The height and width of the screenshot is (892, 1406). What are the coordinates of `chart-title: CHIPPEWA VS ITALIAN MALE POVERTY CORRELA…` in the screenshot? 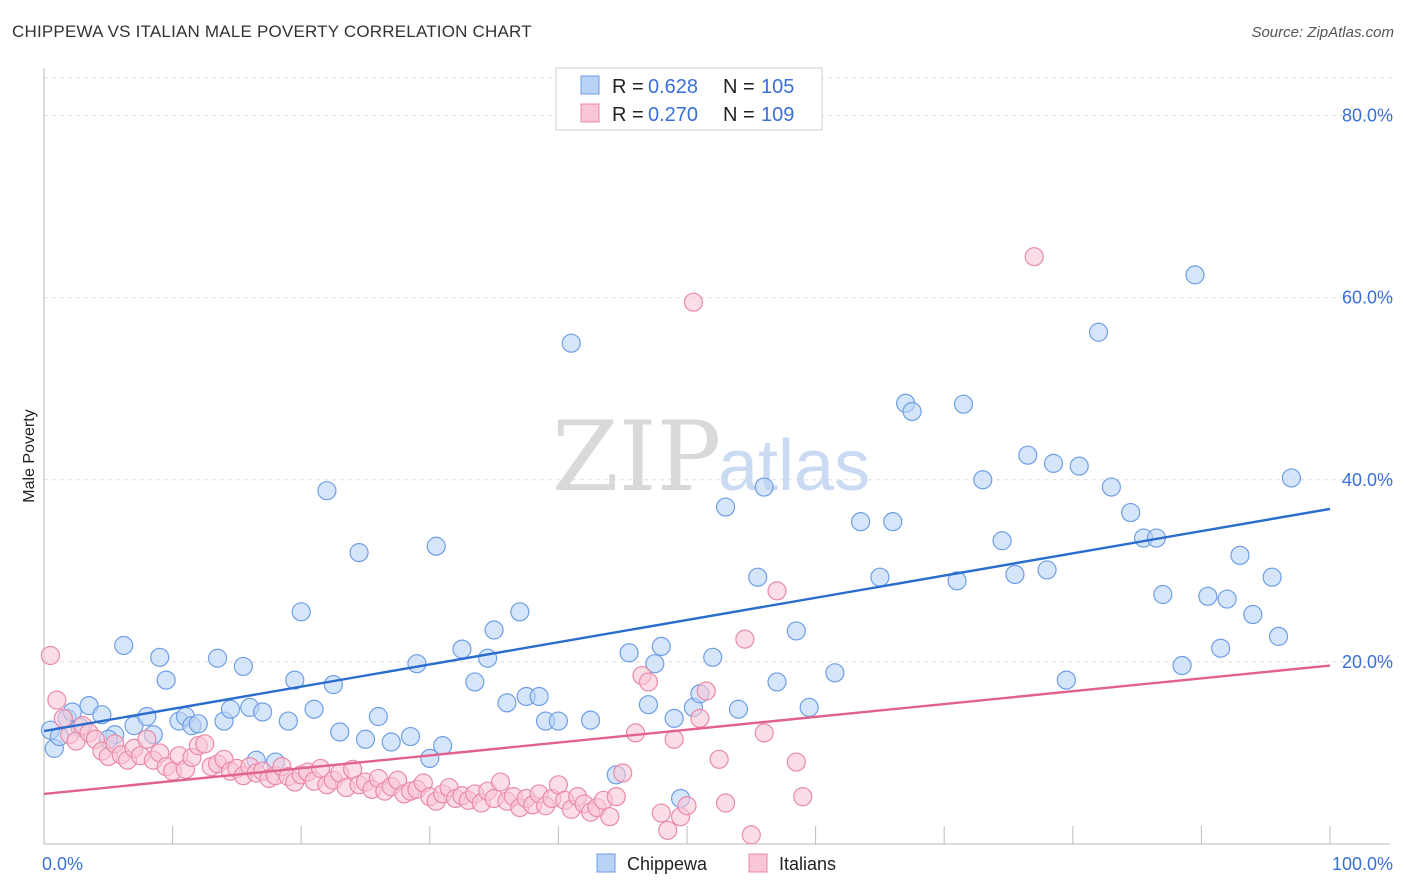 It's located at (272, 31).